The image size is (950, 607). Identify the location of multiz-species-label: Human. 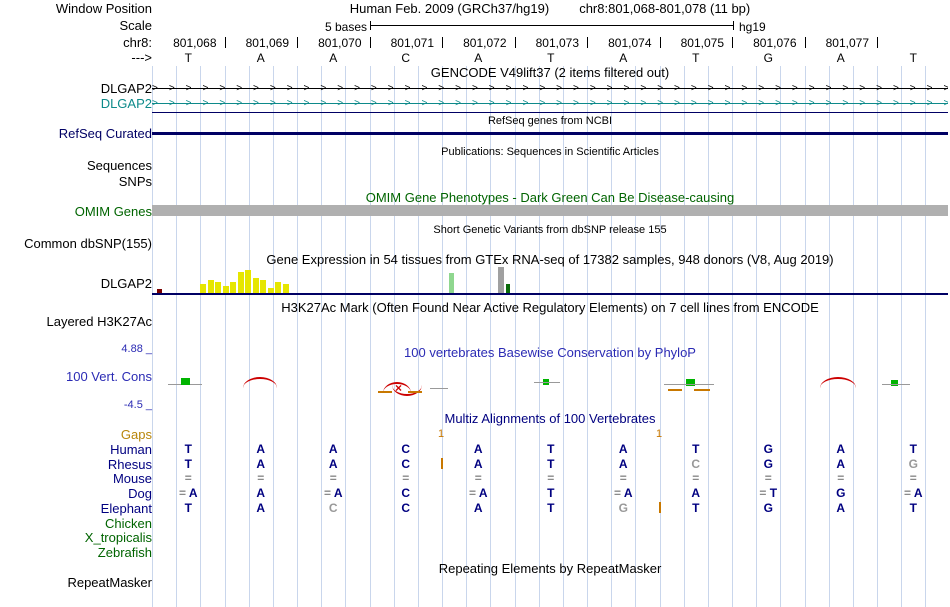
(131, 449).